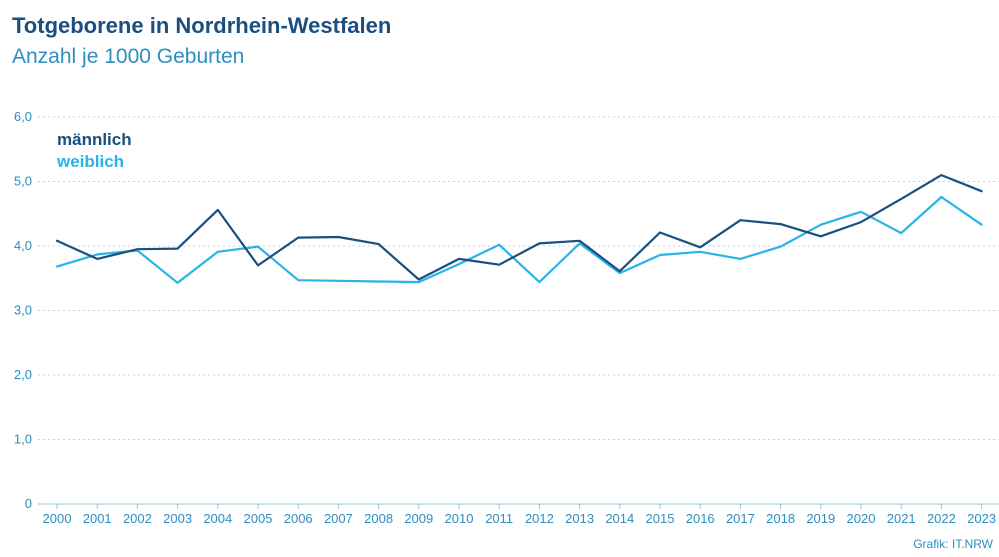  What do you see at coordinates (539, 518) in the screenshot?
I see `x-tick-label: 2012` at bounding box center [539, 518].